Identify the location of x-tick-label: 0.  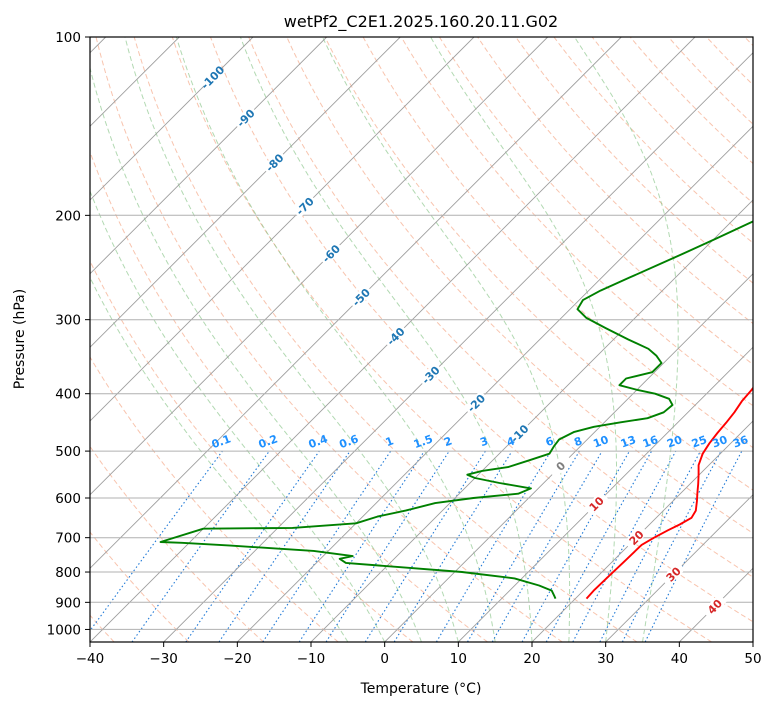
(384, 659).